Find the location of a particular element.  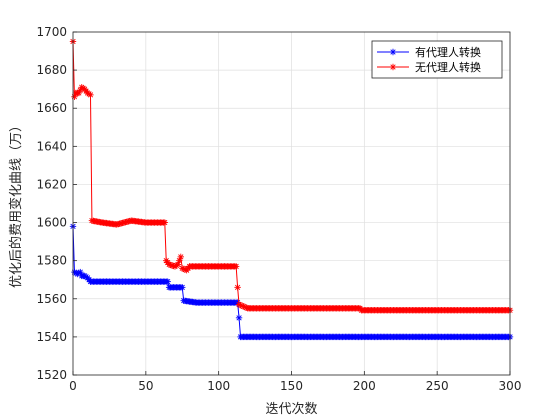

x-tick-label: 0 is located at coordinates (73, 386).